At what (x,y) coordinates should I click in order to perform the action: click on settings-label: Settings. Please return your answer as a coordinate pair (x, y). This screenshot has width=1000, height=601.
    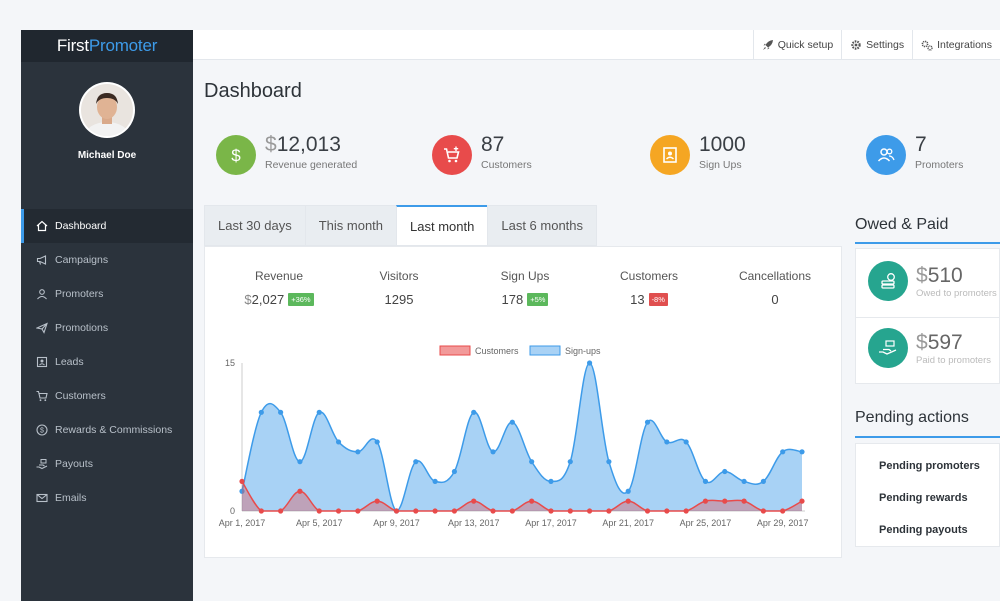
    Looking at the image, I should click on (885, 45).